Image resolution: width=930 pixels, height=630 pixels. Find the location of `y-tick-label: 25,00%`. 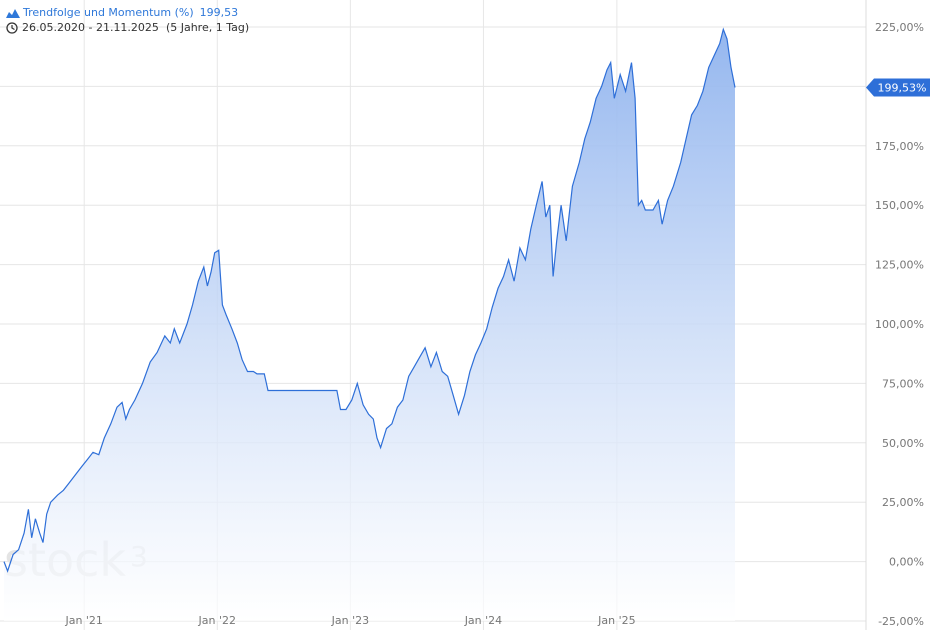

y-tick-label: 25,00% is located at coordinates (903, 502).